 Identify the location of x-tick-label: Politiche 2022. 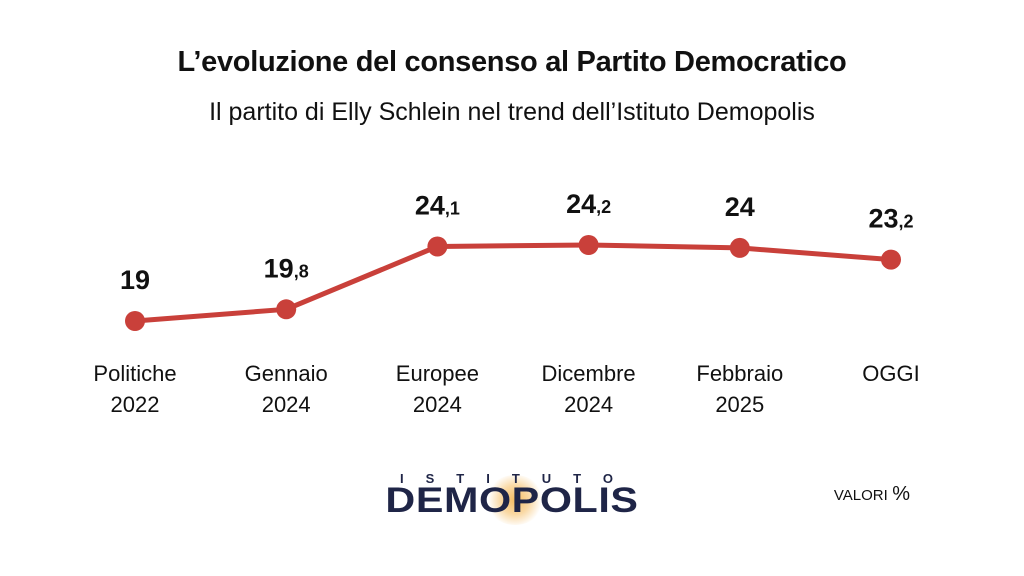
(135, 389).